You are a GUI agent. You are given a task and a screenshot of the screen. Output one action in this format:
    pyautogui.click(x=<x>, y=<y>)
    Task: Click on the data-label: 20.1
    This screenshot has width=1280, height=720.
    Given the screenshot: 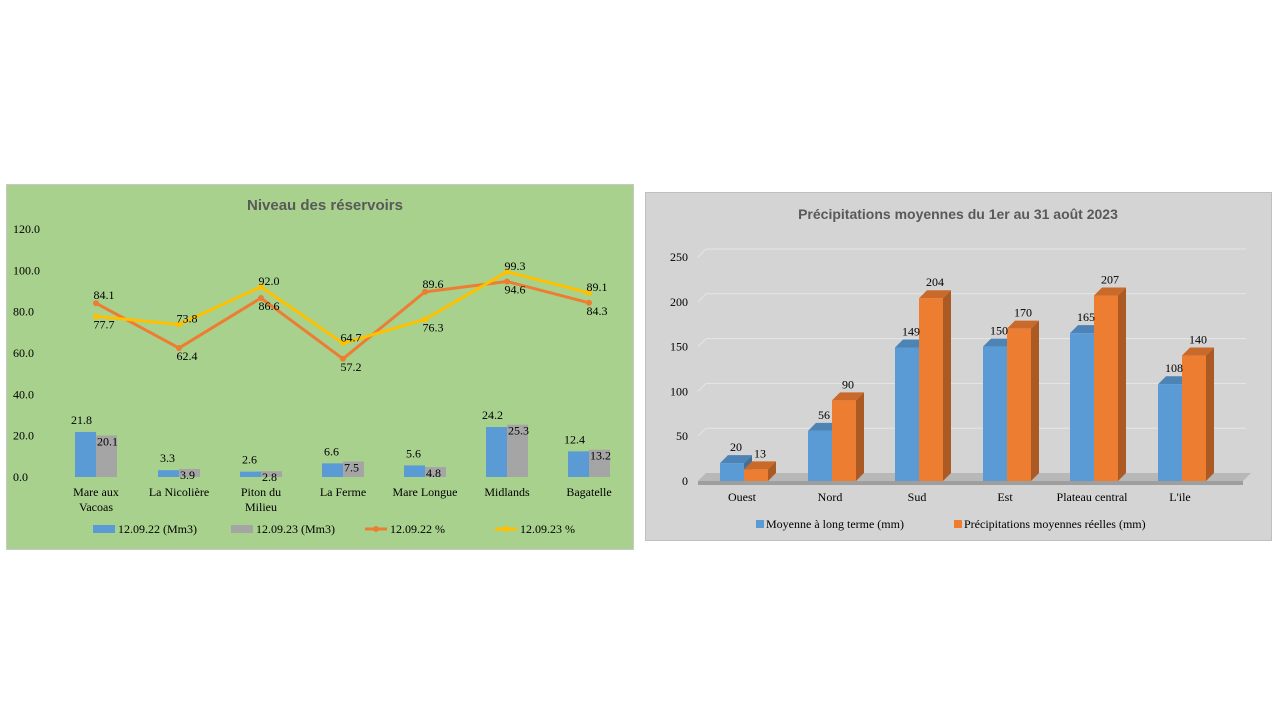 What is the action you would take?
    pyautogui.click(x=107, y=441)
    